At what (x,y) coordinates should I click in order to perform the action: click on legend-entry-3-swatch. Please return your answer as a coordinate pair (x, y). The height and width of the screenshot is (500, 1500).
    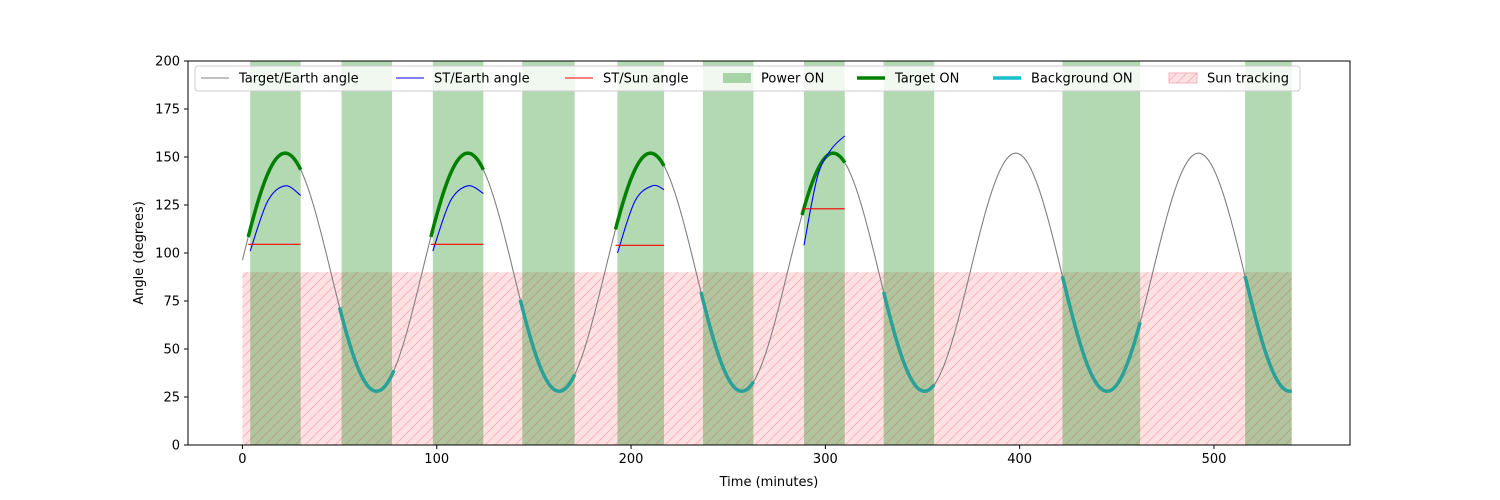
    Looking at the image, I should click on (737, 78).